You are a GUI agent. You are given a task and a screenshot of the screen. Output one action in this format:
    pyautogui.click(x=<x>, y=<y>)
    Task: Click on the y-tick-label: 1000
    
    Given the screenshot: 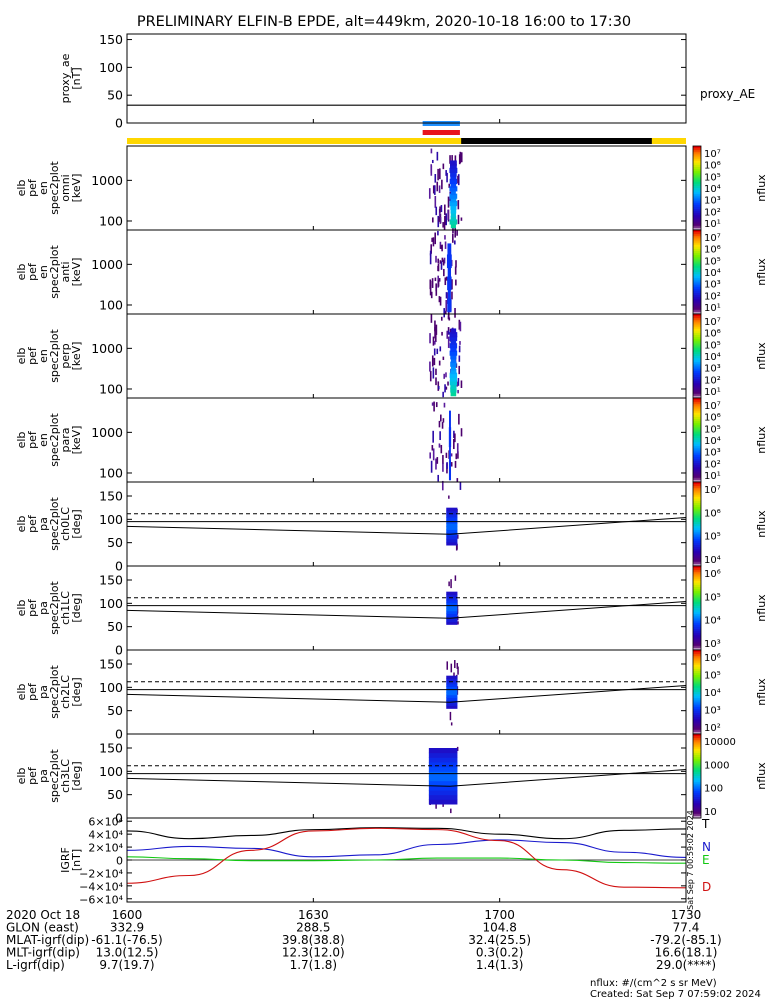 What is the action you would take?
    pyautogui.click(x=107, y=180)
    